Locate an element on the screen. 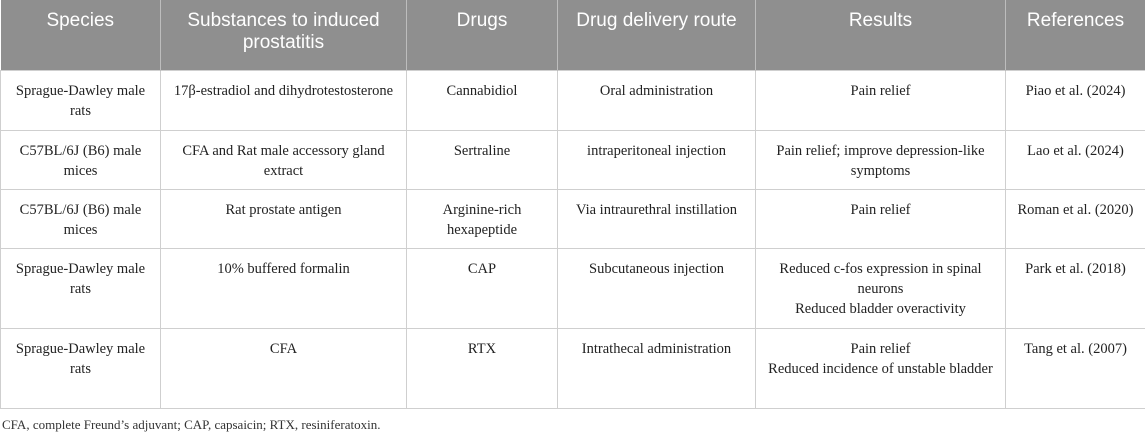 This screenshot has height=433, width=1145. table-cell: 10% buffered formalin is located at coordinates (283, 288).